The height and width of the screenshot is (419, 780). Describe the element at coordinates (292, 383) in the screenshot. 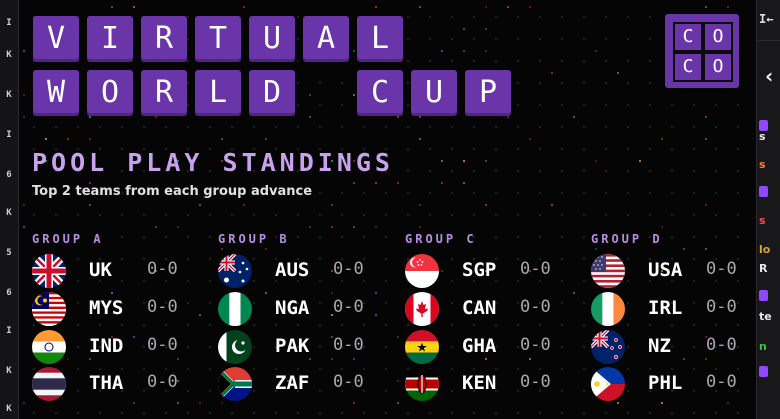

I see `team-code: ZAF` at that location.